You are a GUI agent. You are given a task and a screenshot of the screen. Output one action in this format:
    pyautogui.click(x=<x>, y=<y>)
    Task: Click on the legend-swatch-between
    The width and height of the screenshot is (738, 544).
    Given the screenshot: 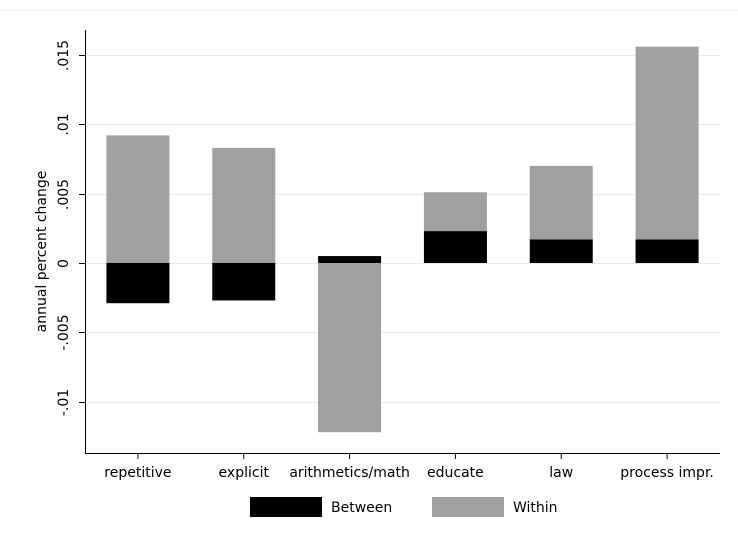 What is the action you would take?
    pyautogui.click(x=286, y=507)
    